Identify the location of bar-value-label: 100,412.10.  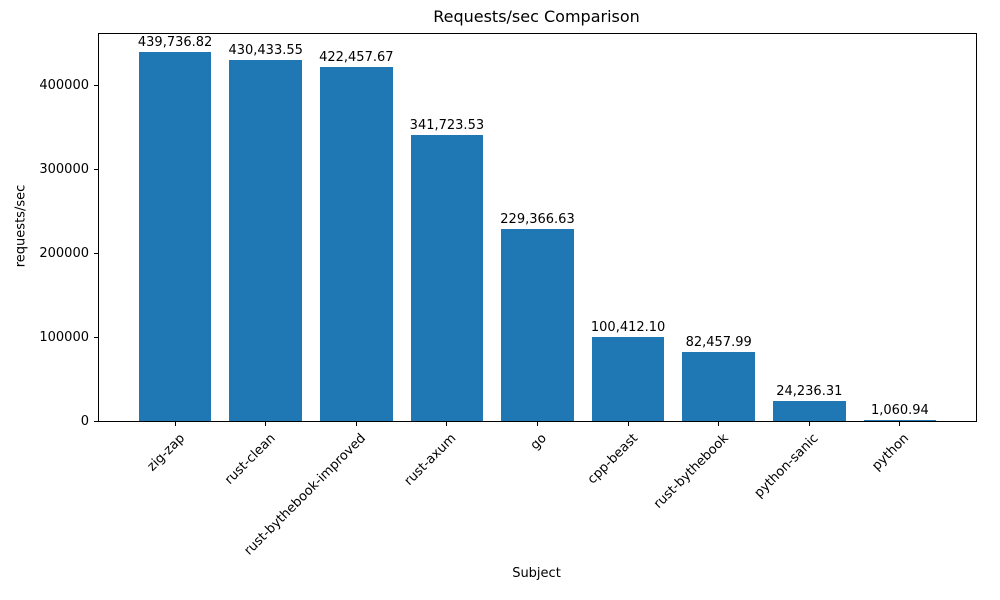
(628, 327).